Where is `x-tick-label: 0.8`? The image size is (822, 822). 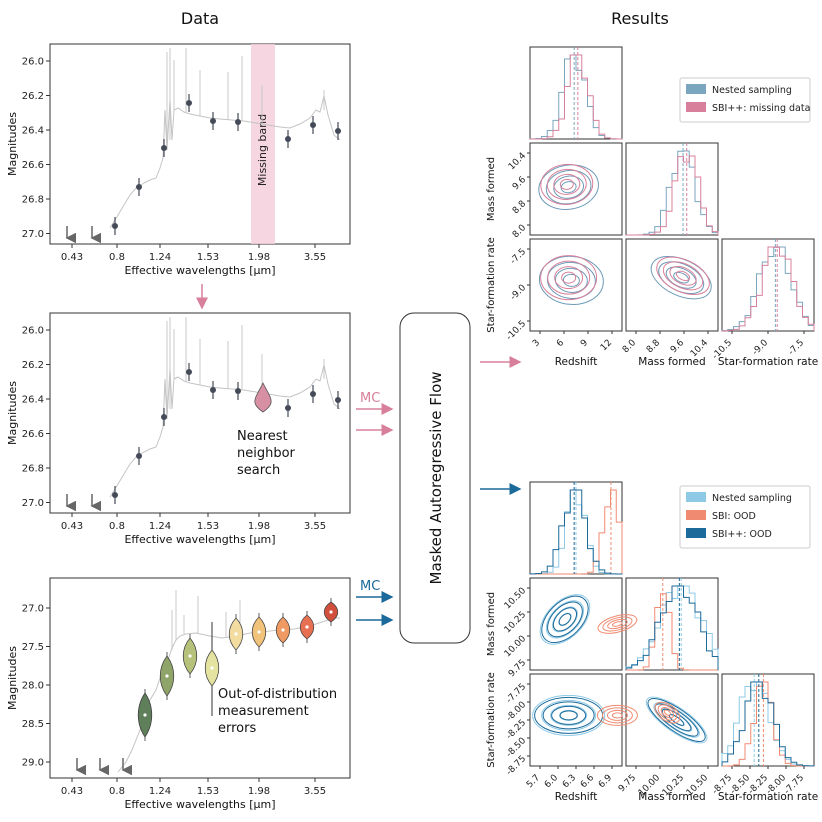
x-tick-label: 0.8 is located at coordinates (117, 526).